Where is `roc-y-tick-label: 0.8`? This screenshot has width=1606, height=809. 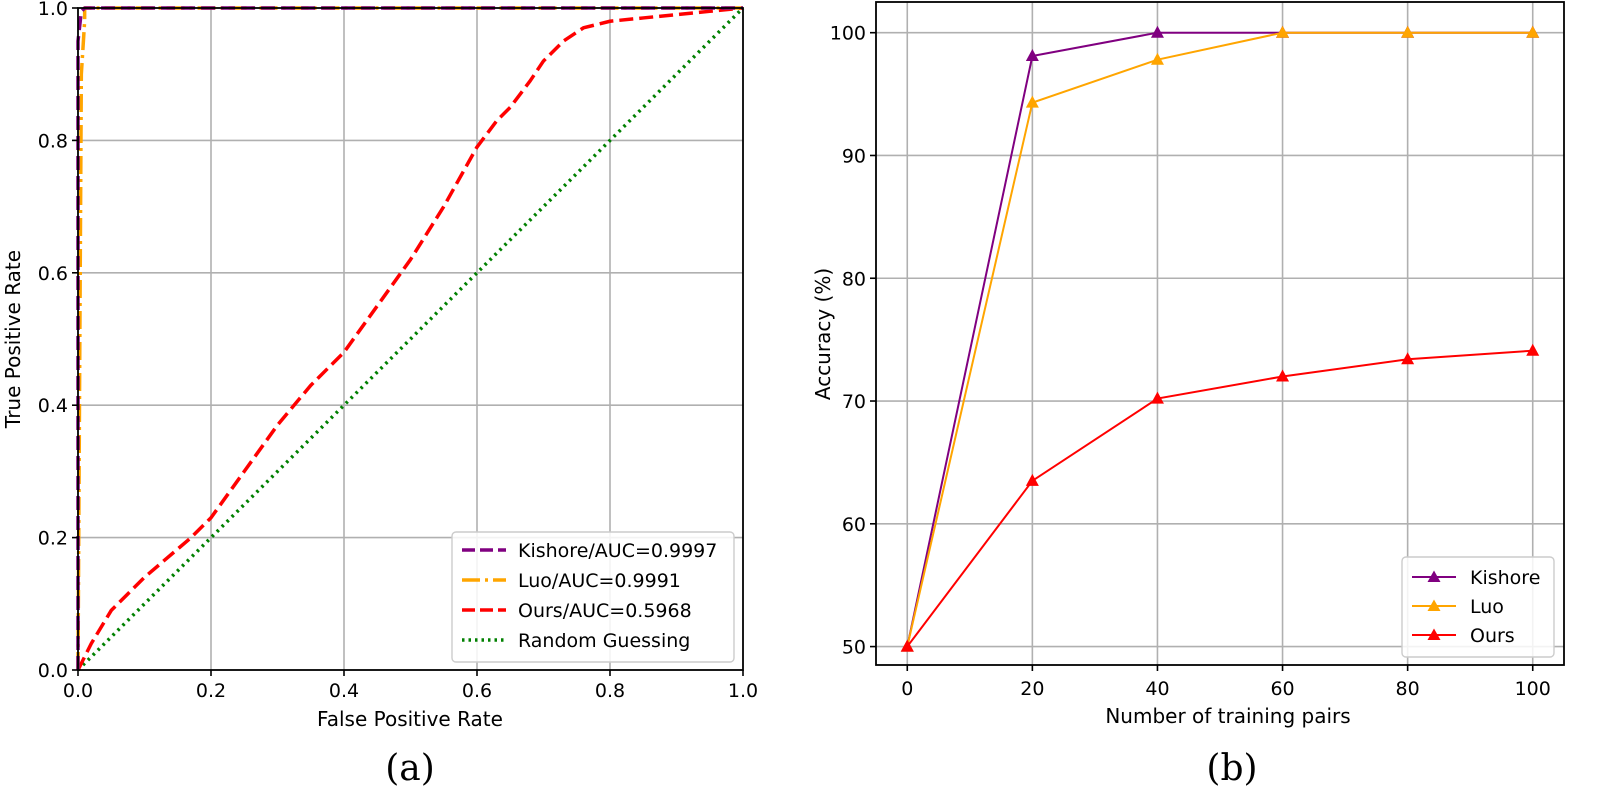
roc-y-tick-label: 0.8 is located at coordinates (53, 141).